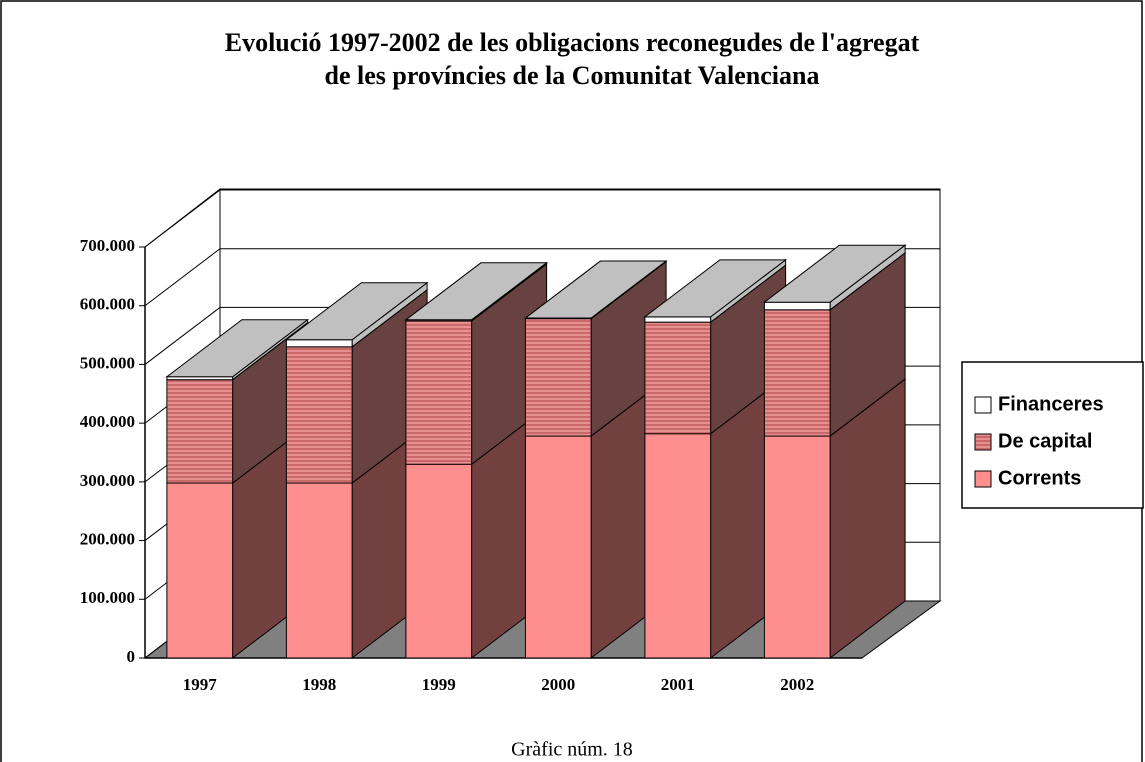  I want to click on legend: Financeres De capital Corrents, so click(1052, 435).